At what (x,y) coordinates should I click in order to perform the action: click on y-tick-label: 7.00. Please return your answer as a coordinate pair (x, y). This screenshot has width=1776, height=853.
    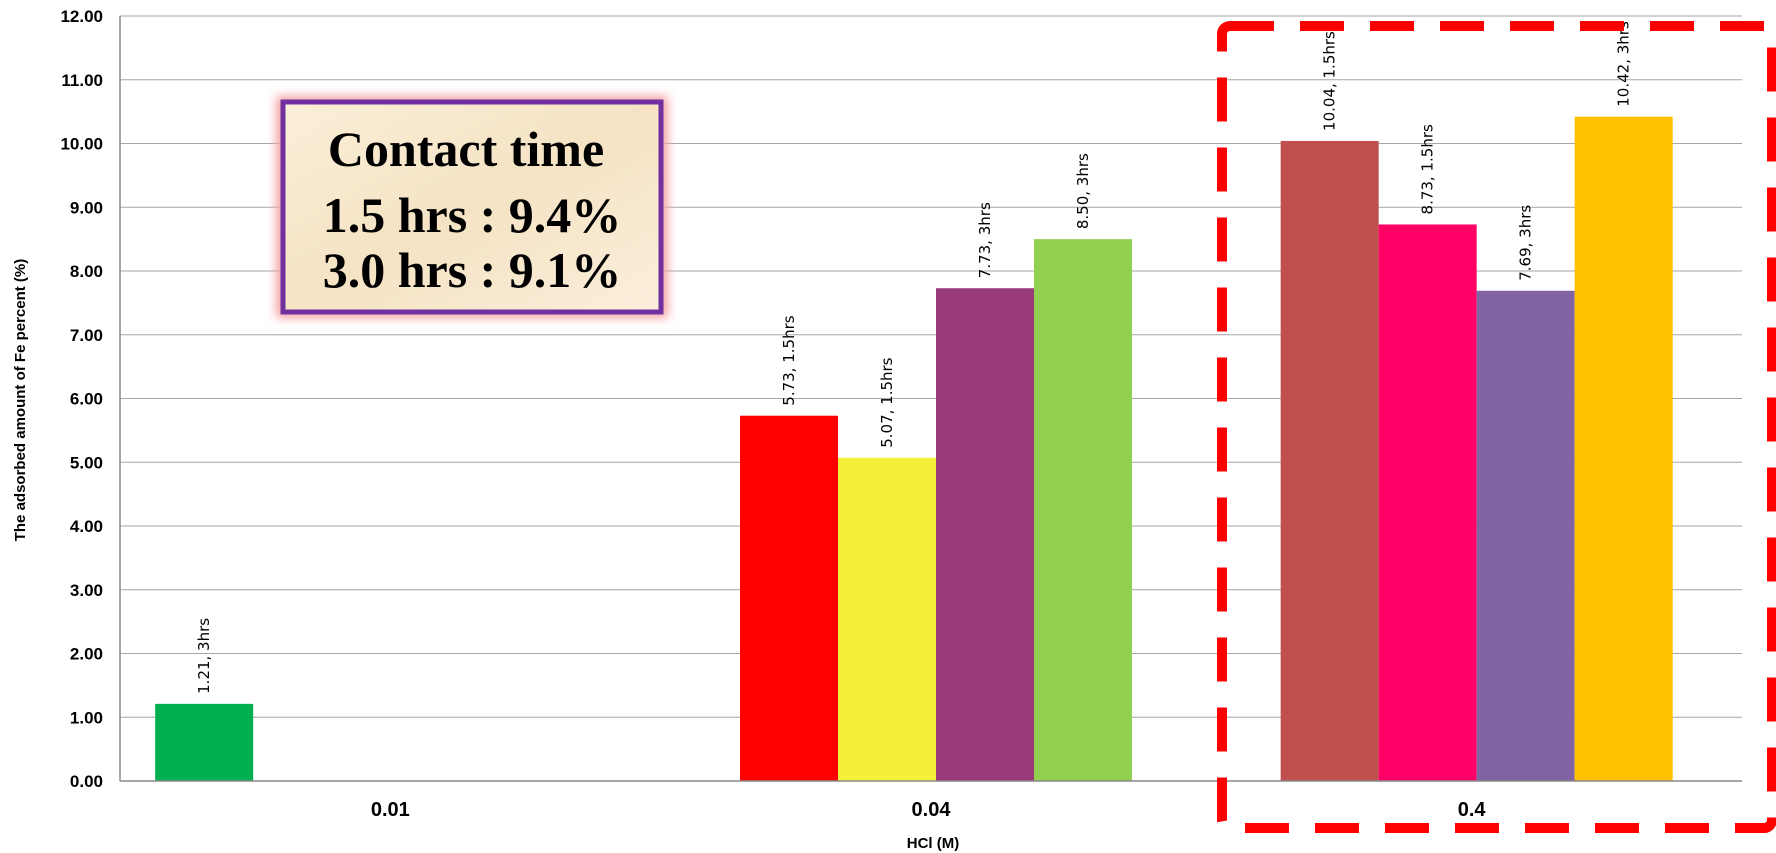
    Looking at the image, I should click on (86, 335).